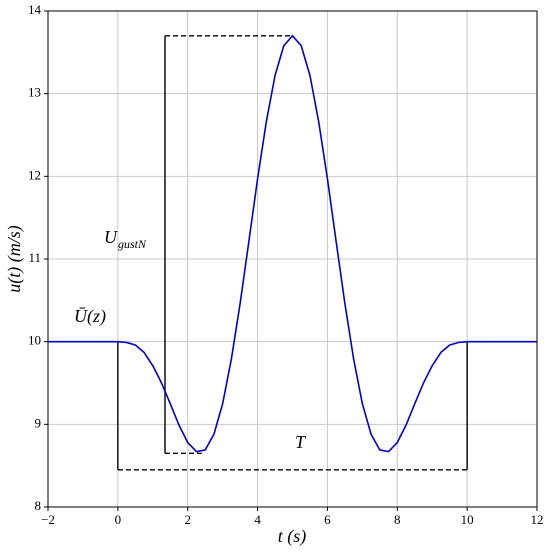 The height and width of the screenshot is (552, 550). I want to click on x-tick-label: −2, so click(48, 519).